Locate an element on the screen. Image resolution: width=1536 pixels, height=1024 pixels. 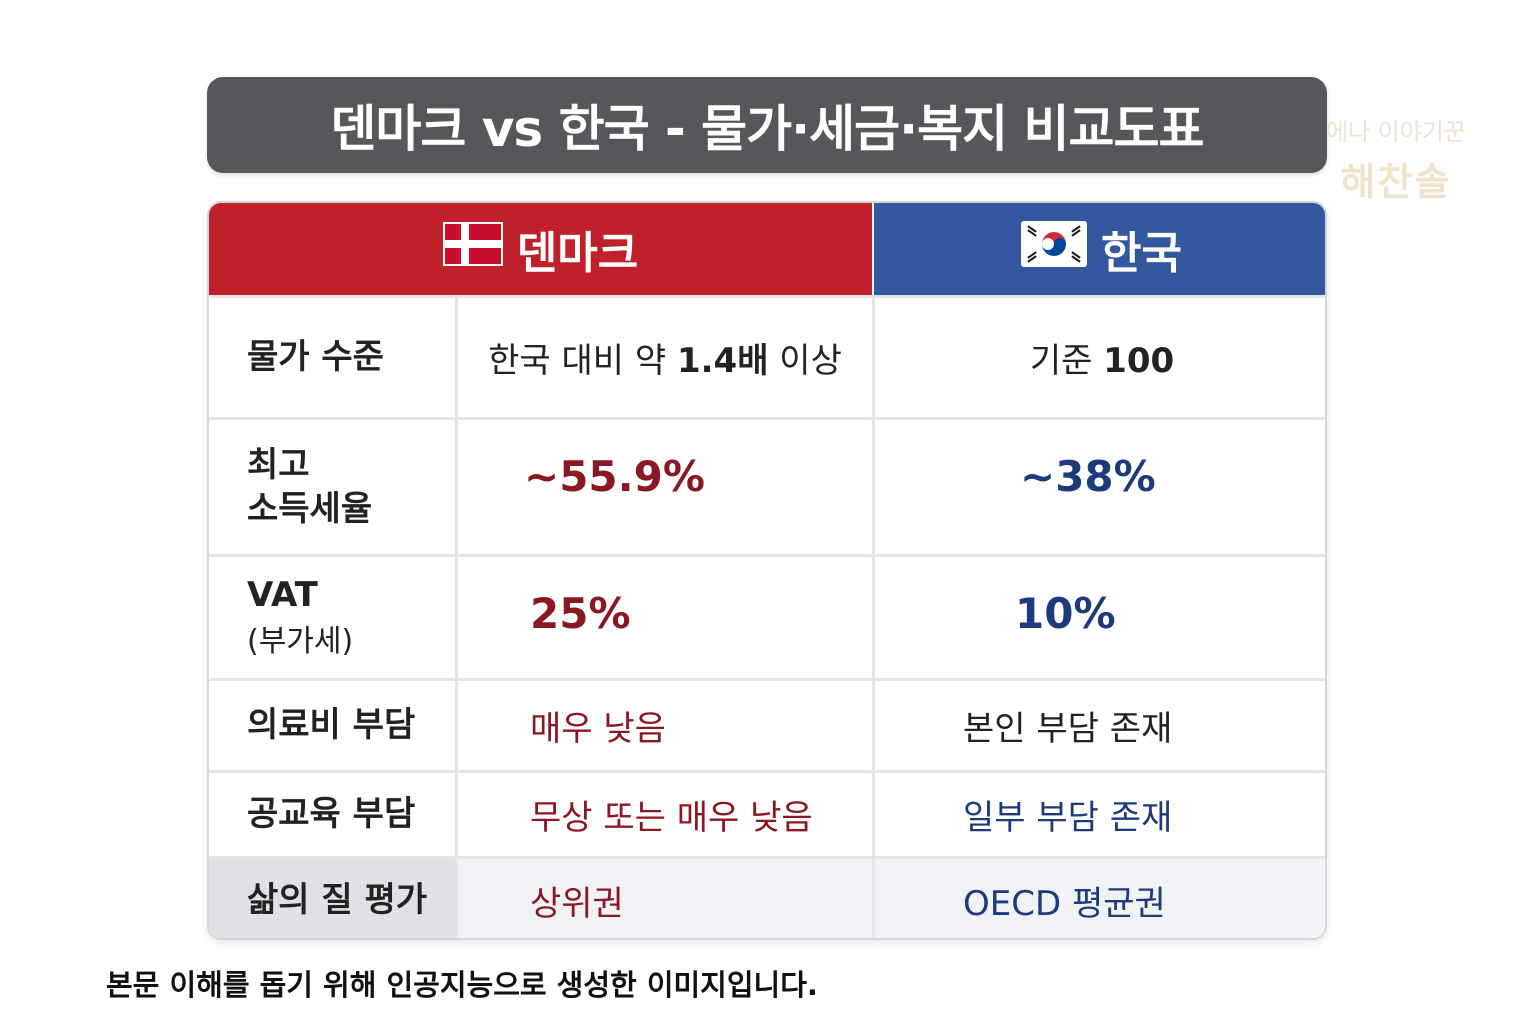
cell-denmark-text: 25% is located at coordinates (580, 613).